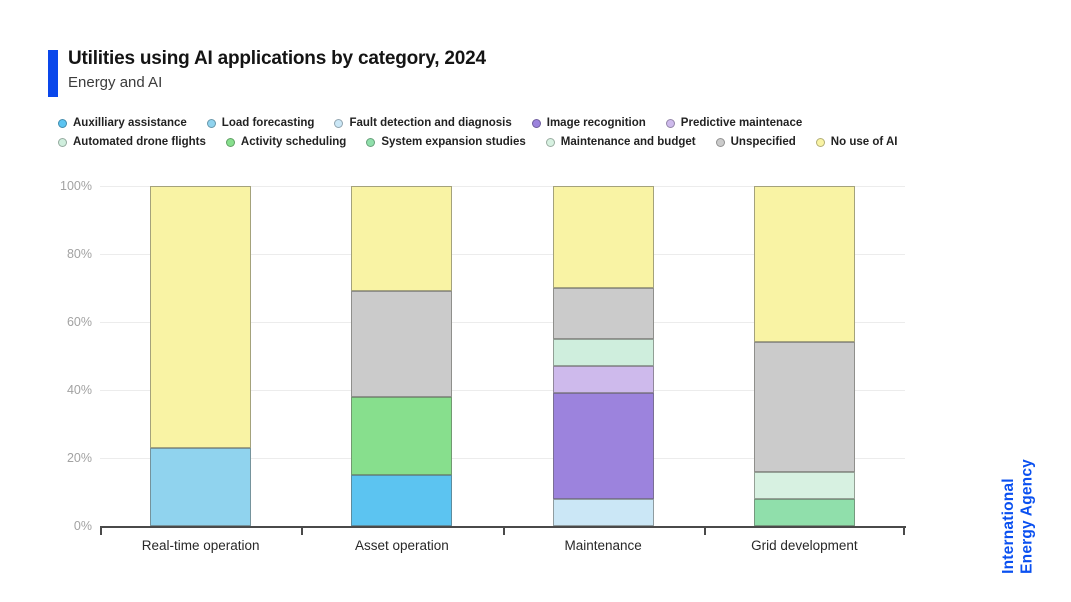 Image resolution: width=1071 pixels, height=602 pixels. I want to click on legend-item: Fault detection and diagnosis, so click(423, 123).